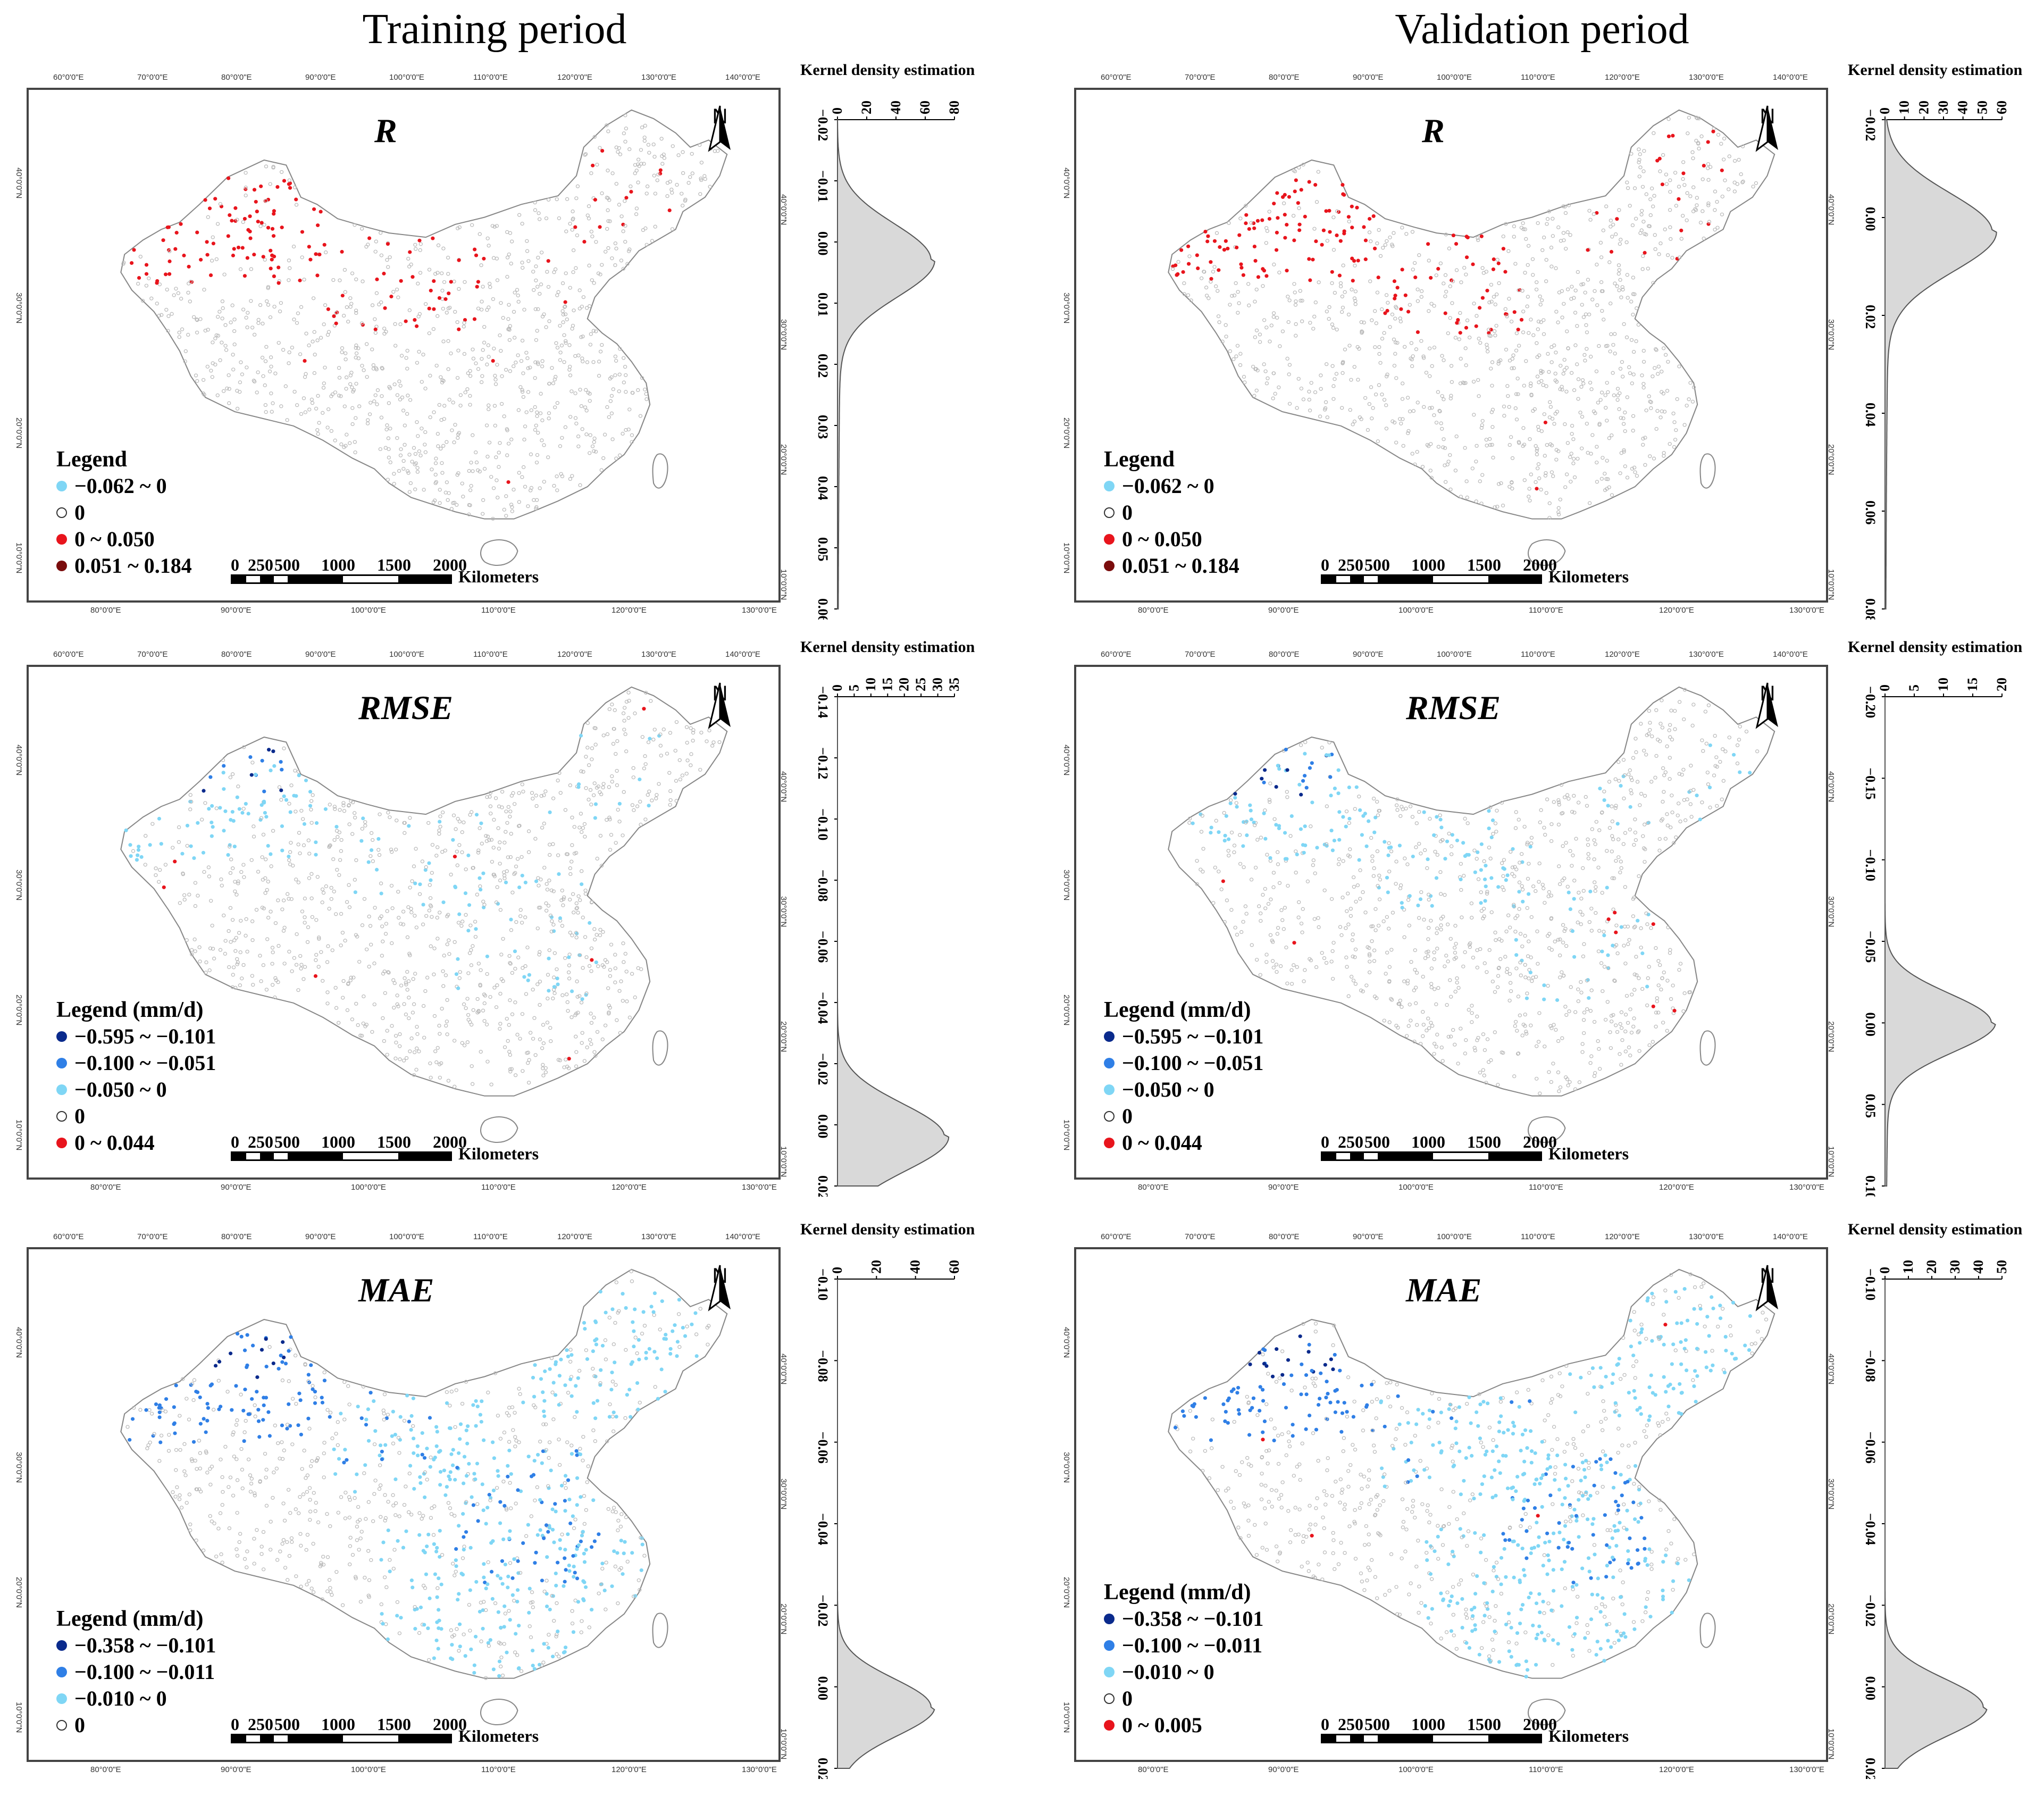 This screenshot has width=2044, height=1796. Describe the element at coordinates (260, 1141) in the screenshot. I see `scale-label: 250` at that location.